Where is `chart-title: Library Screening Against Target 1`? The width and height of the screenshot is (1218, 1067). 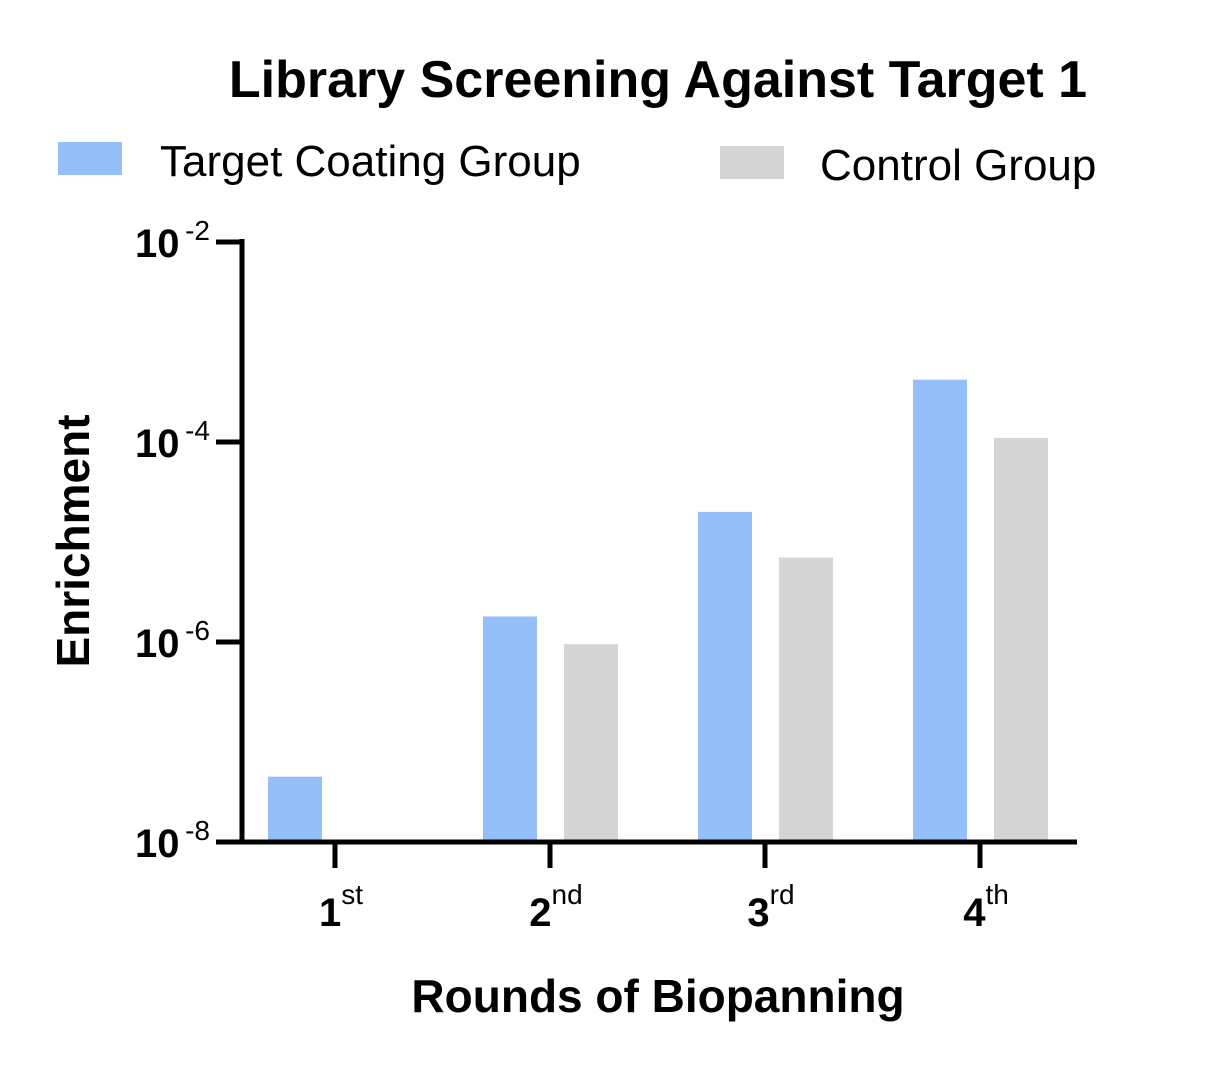
chart-title: Library Screening Against Target 1 is located at coordinates (658, 80).